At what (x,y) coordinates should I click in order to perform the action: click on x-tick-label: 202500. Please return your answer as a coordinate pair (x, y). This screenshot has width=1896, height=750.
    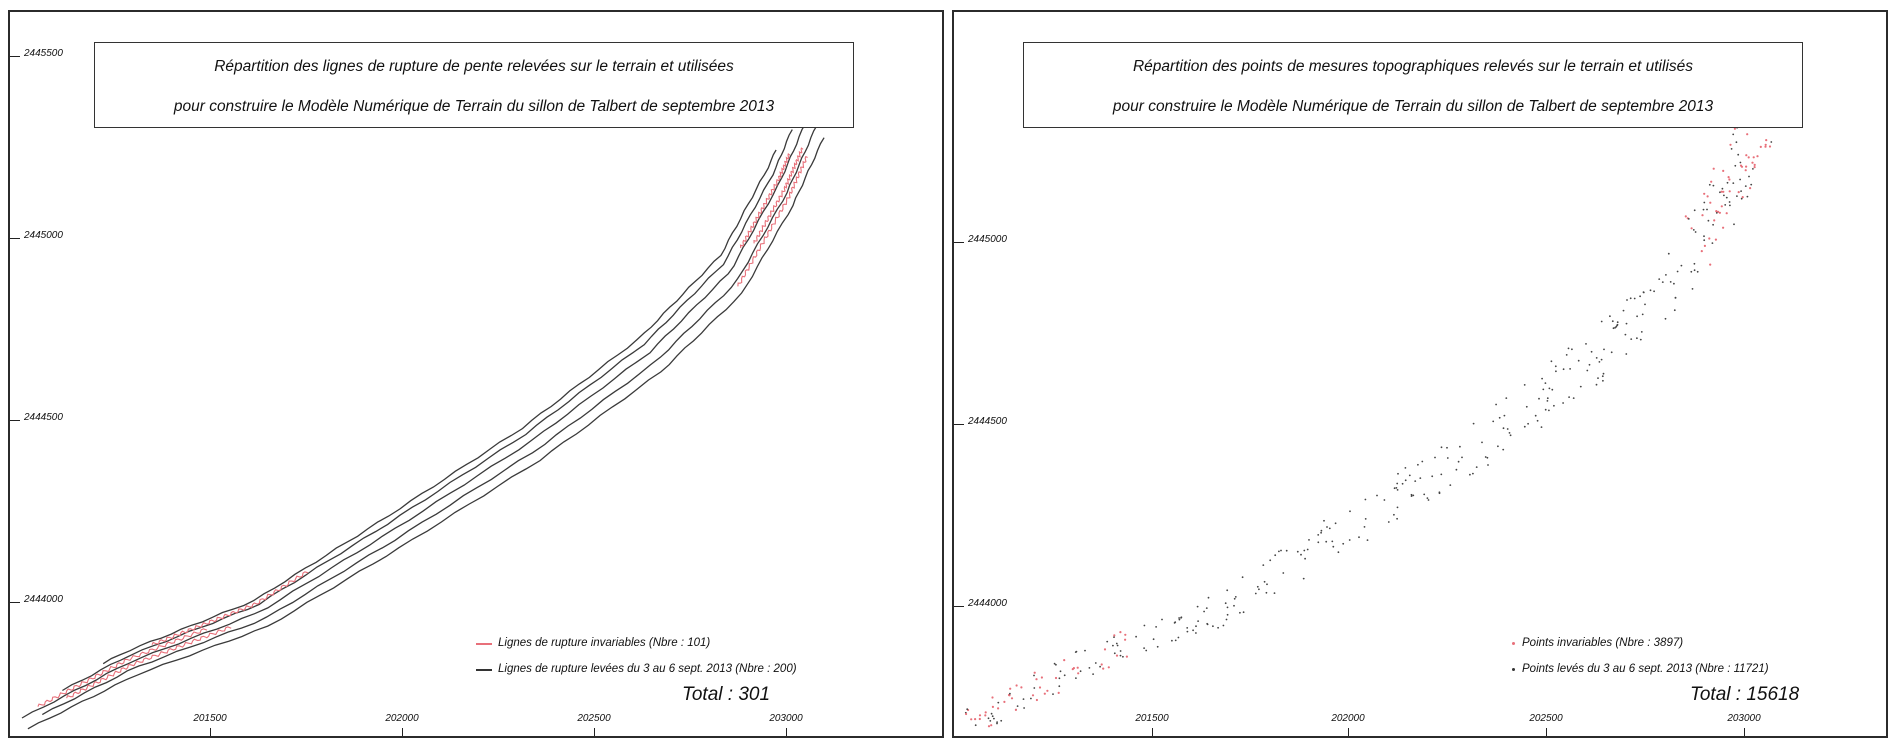
    Looking at the image, I should click on (1545, 718).